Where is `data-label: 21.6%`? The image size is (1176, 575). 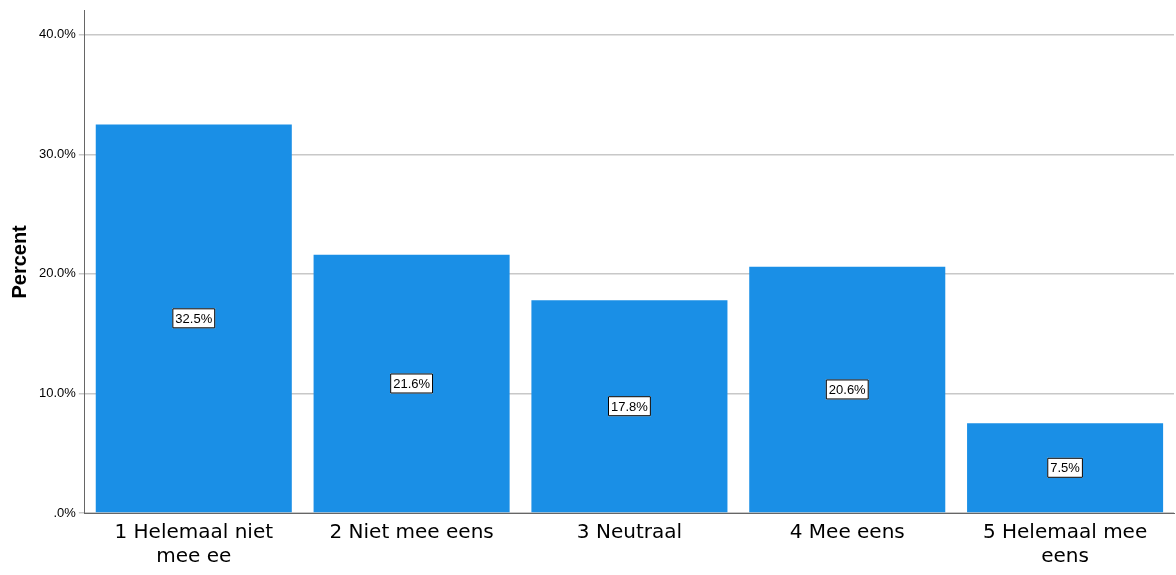 data-label: 21.6% is located at coordinates (412, 384).